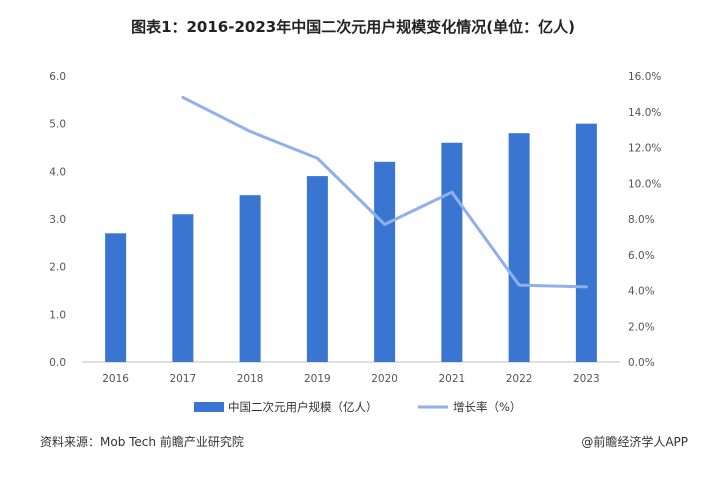  What do you see at coordinates (57, 77) in the screenshot?
I see `y-left-tick-label: 6.0` at bounding box center [57, 77].